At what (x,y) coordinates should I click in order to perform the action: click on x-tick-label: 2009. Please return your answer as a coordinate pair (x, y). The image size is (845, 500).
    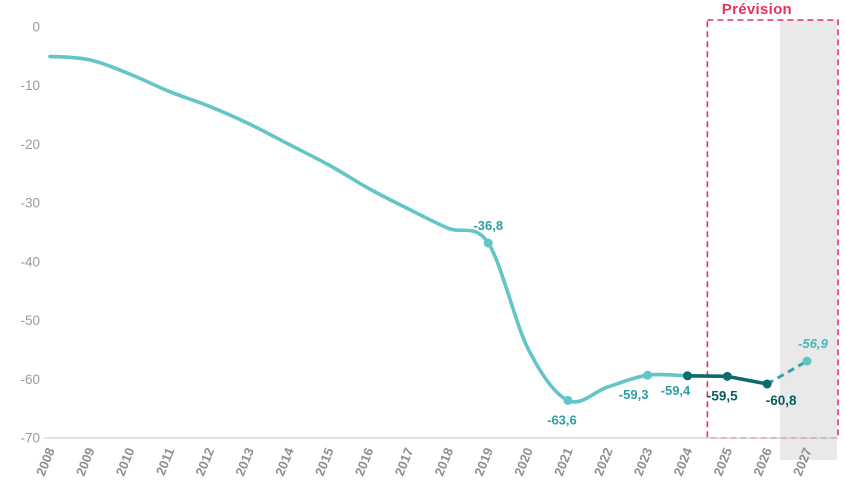
    Looking at the image, I should click on (85, 462).